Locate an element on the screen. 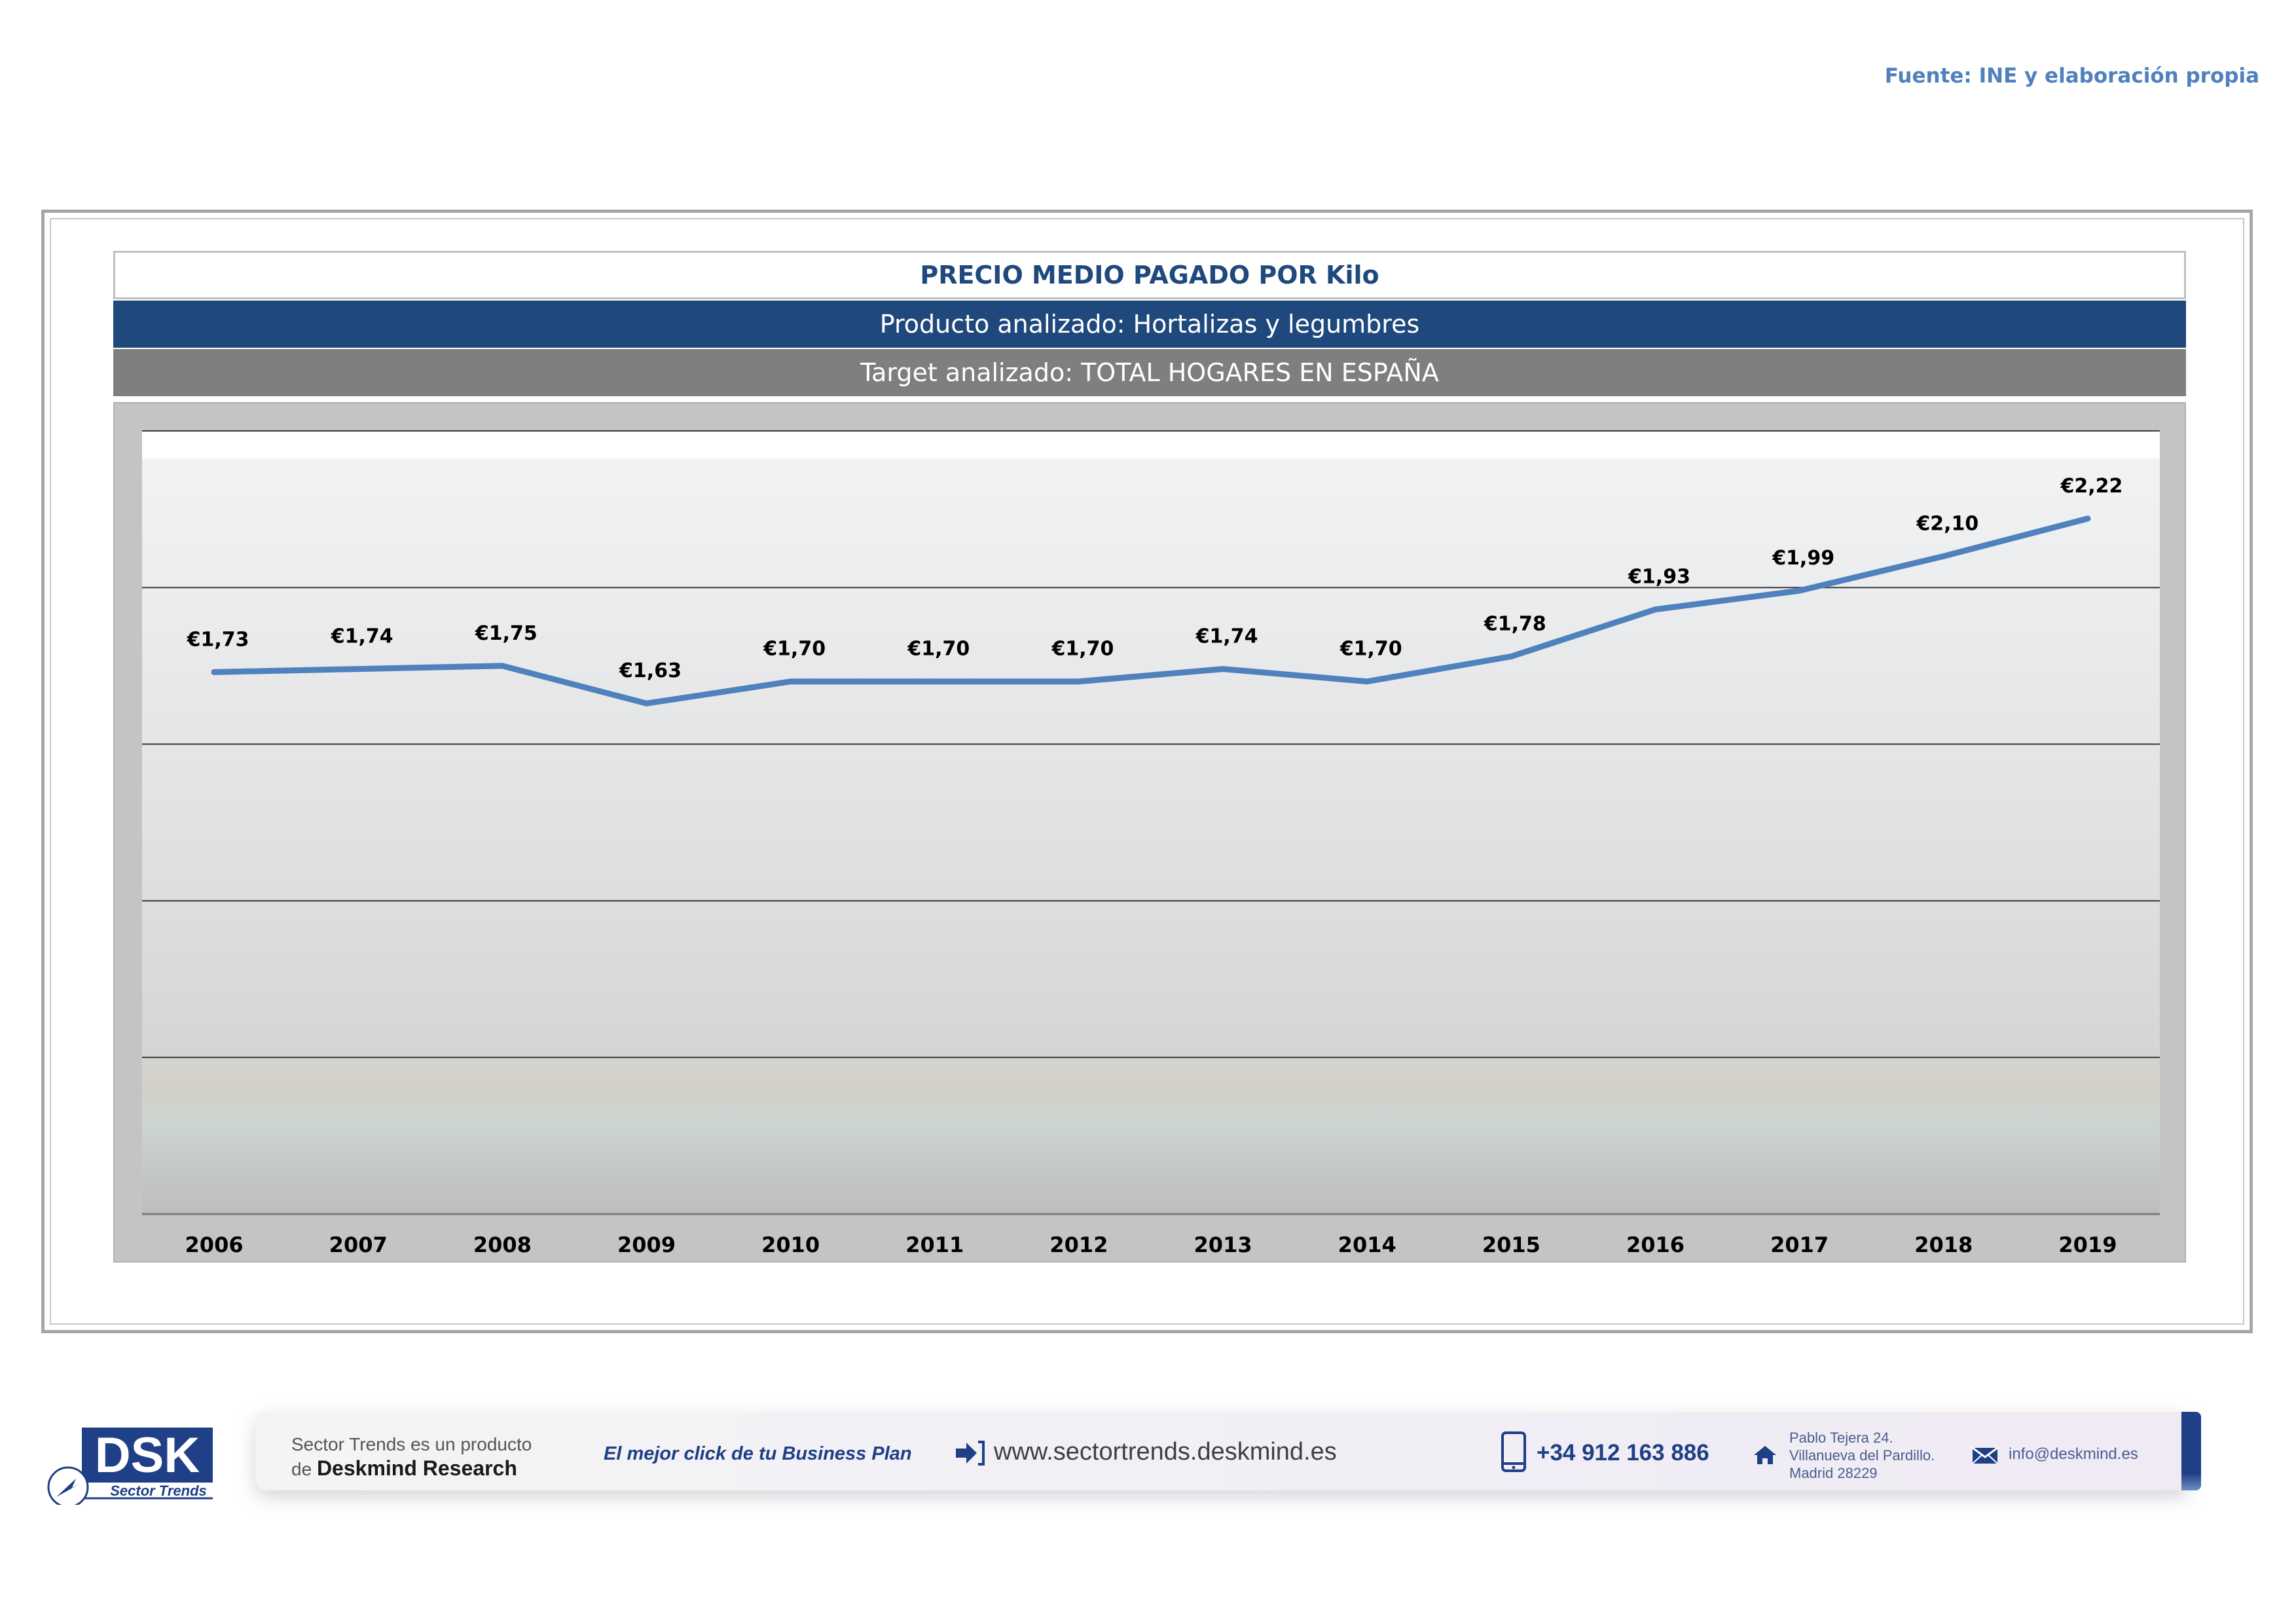 This screenshot has height=1624, width=2296. x-tick-label: 2007 is located at coordinates (358, 1244).